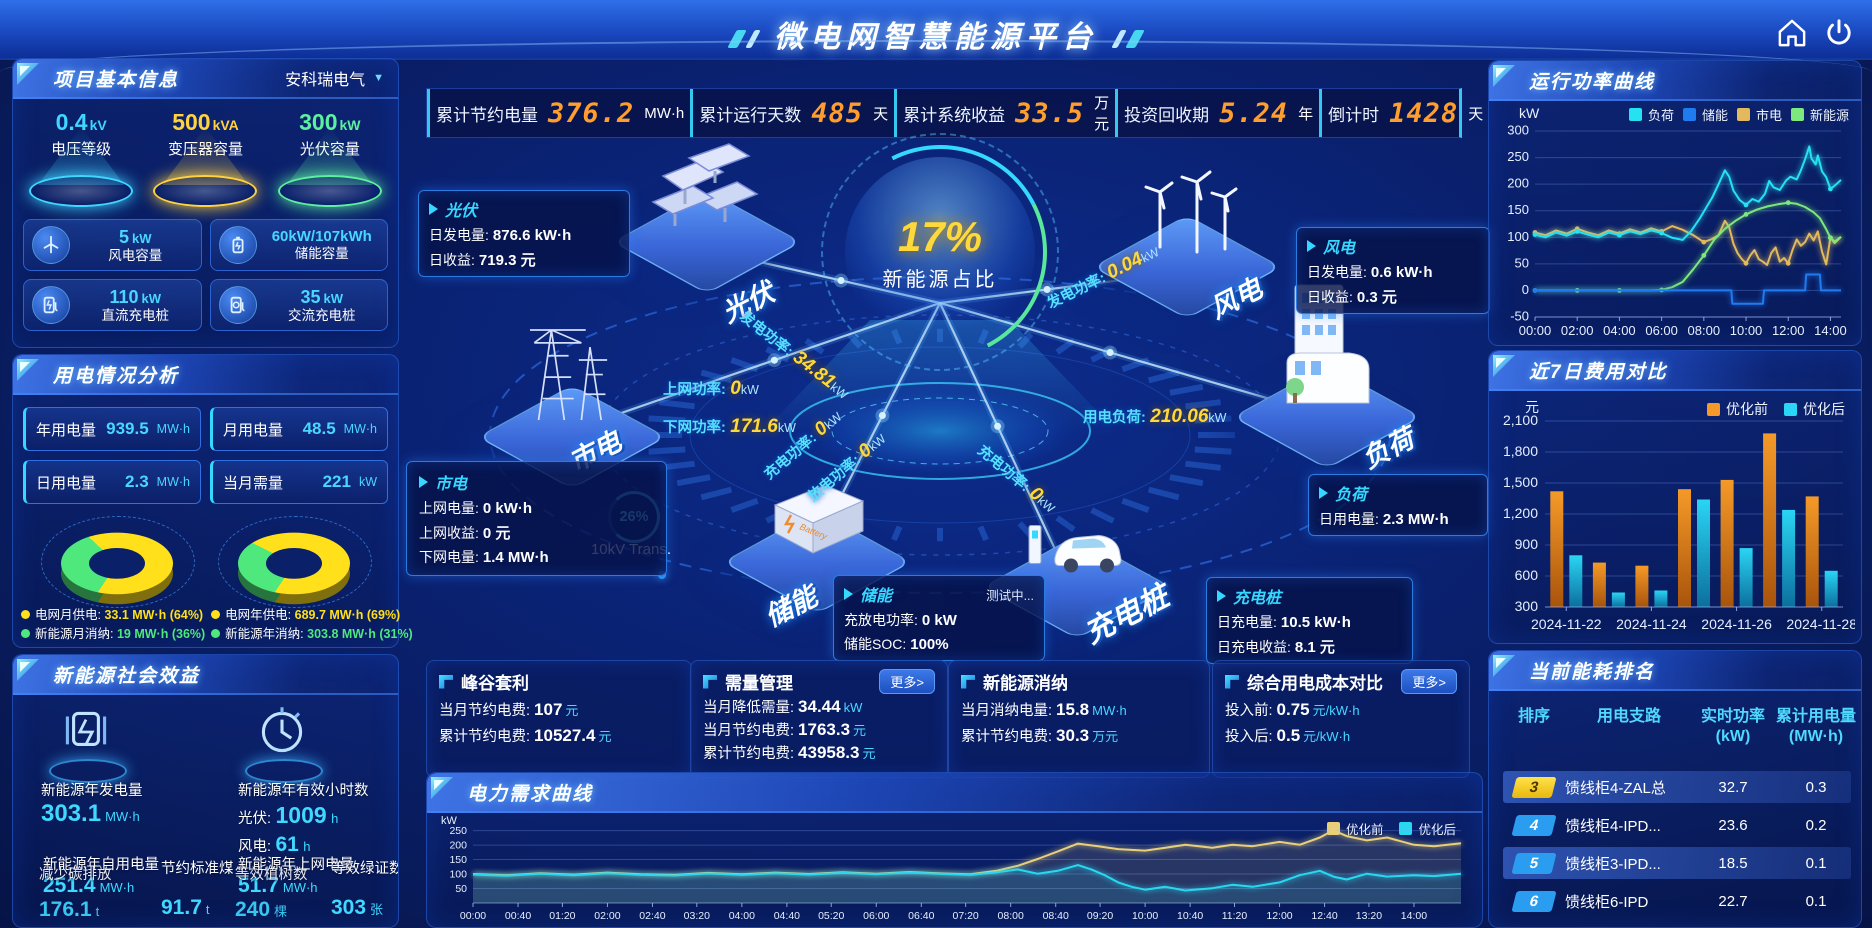 The width and height of the screenshot is (1872, 928). I want to click on x-tick: 09:20, so click(1100, 916).